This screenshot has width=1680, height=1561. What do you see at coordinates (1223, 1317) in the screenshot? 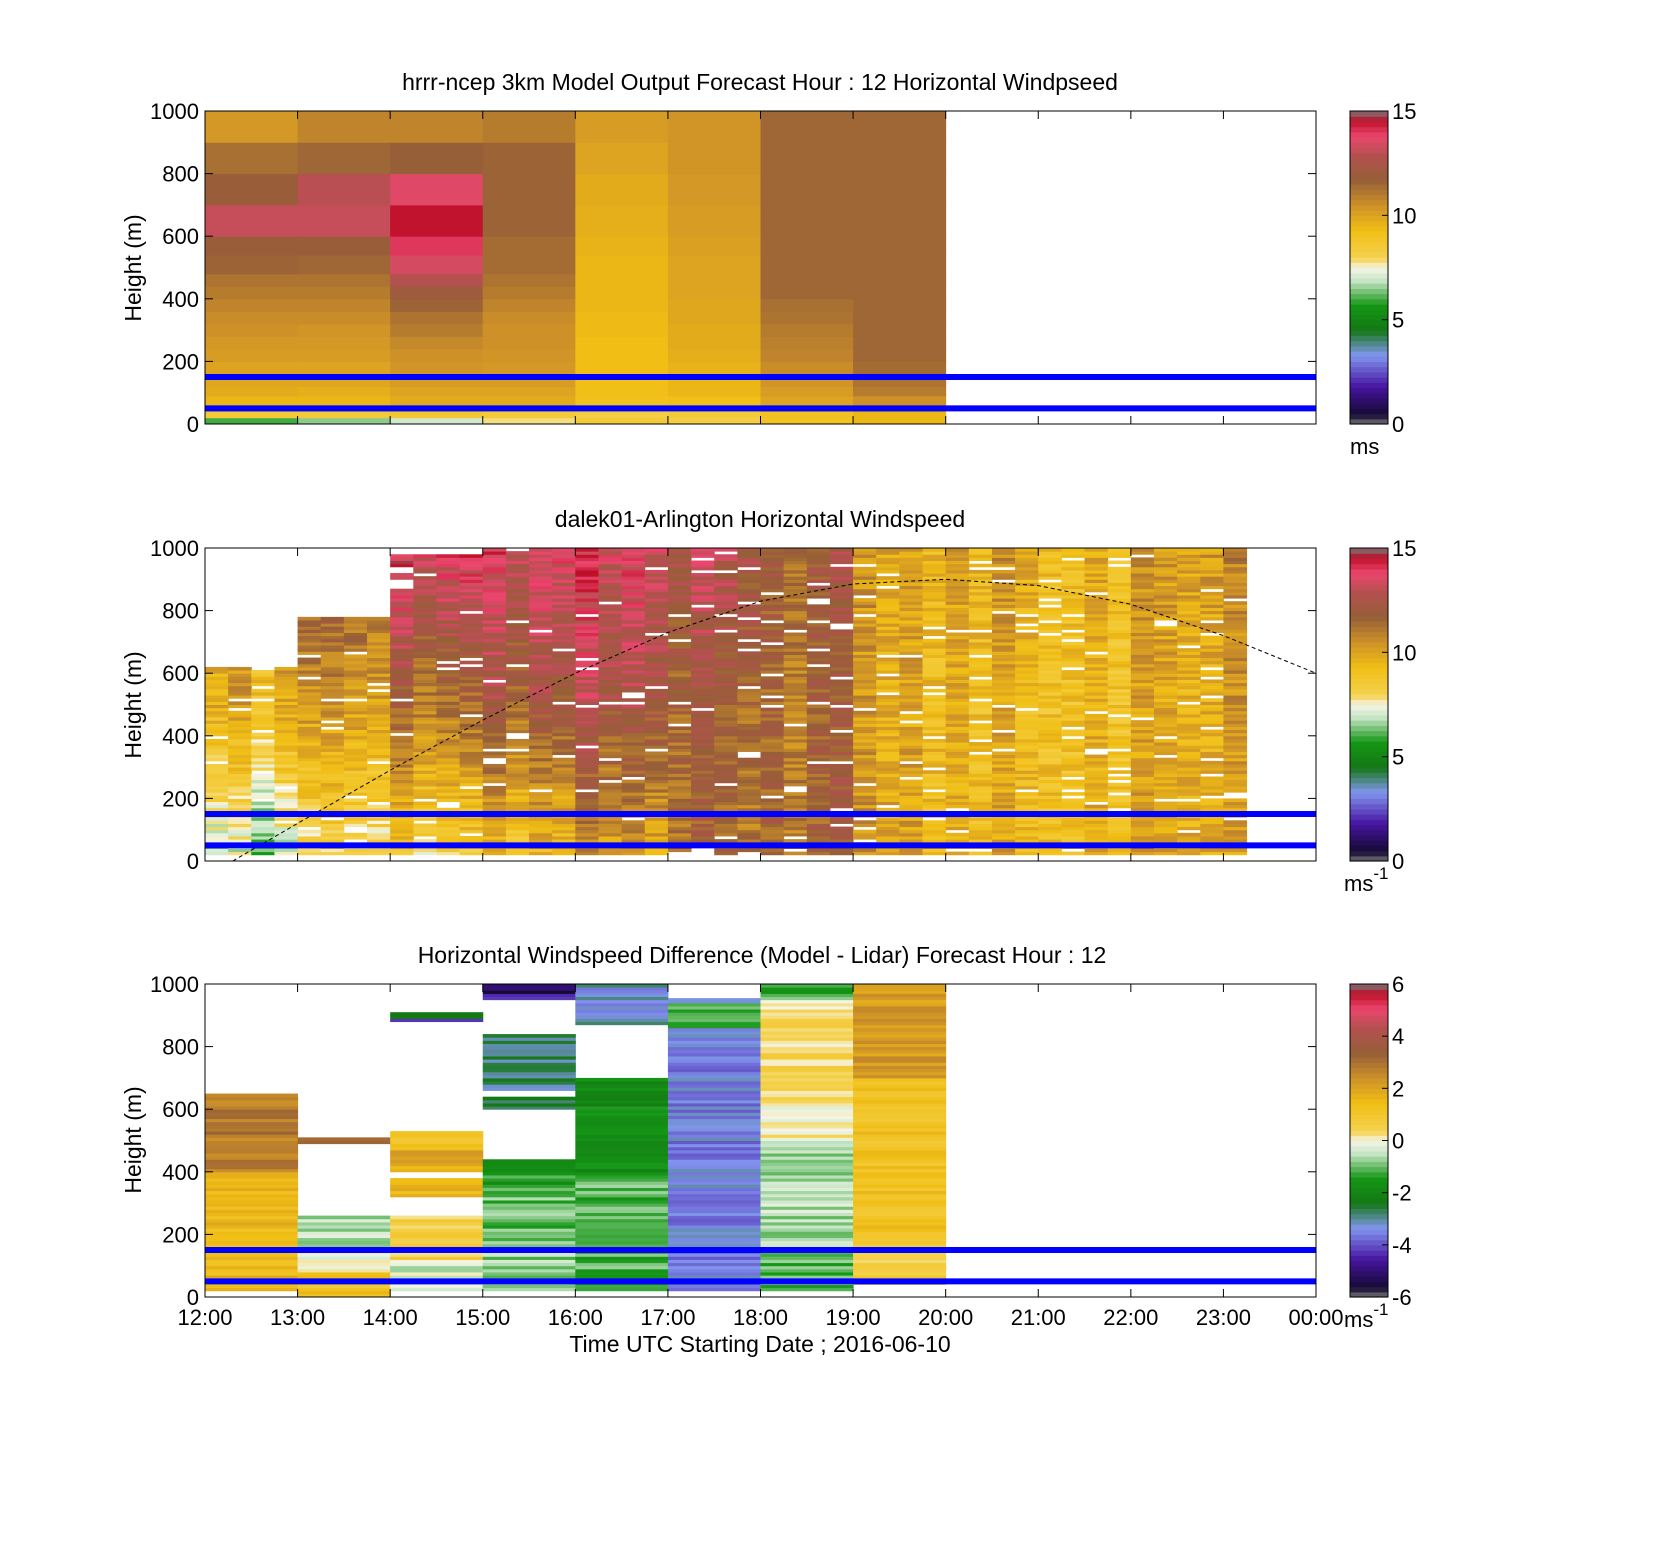
I see `x-tick-label: 23:00` at bounding box center [1223, 1317].